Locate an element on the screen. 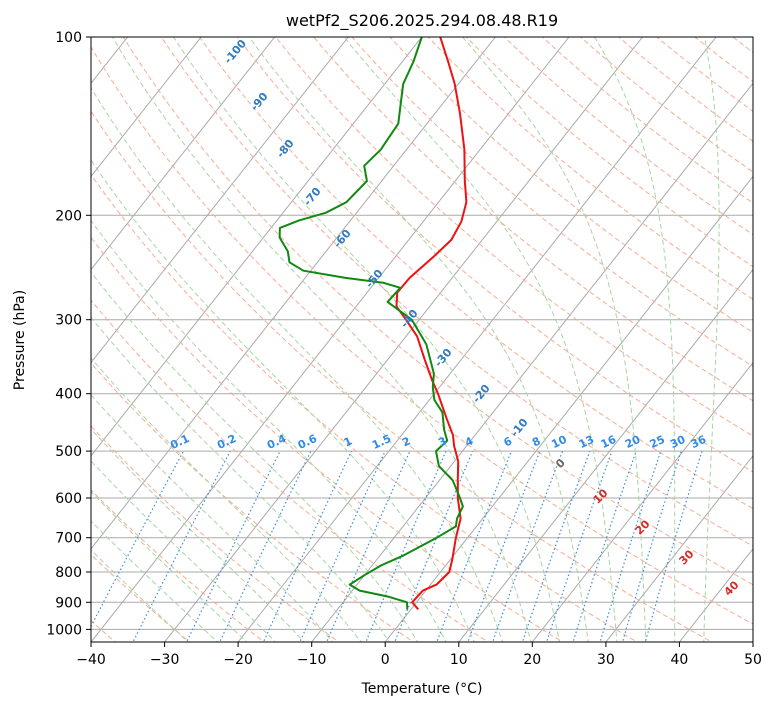  dry-adiabat-label: -70 is located at coordinates (312, 197).